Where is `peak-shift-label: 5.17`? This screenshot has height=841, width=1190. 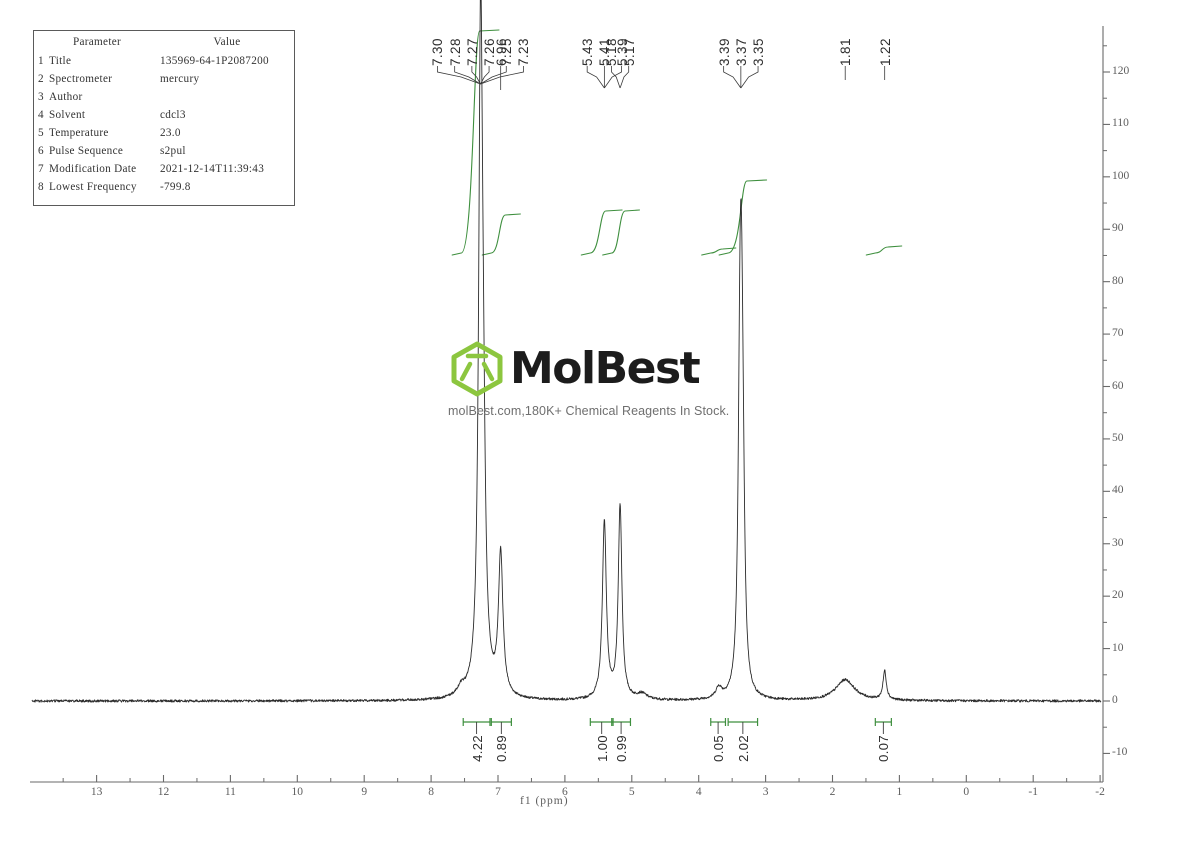
peak-shift-label: 5.17 is located at coordinates (629, 52).